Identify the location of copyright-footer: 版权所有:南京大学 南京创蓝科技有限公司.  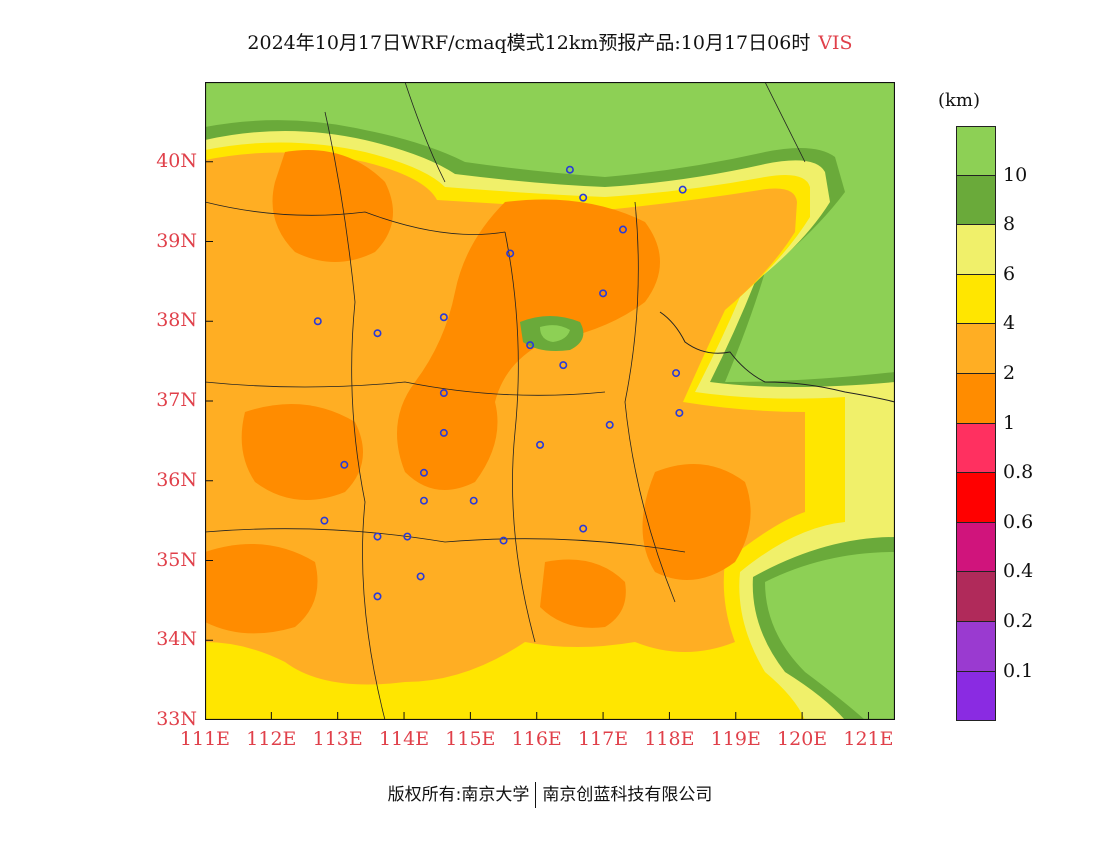
(550, 794).